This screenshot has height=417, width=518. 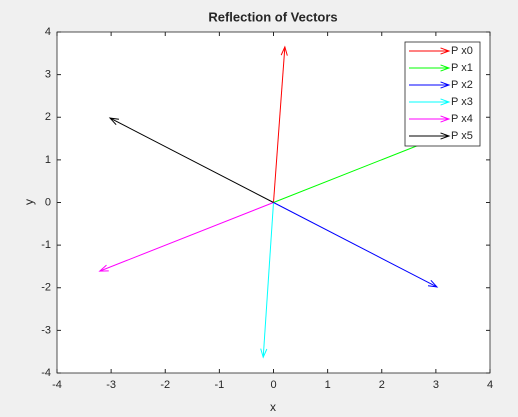 I want to click on x-tick-label: -1, so click(x=219, y=385).